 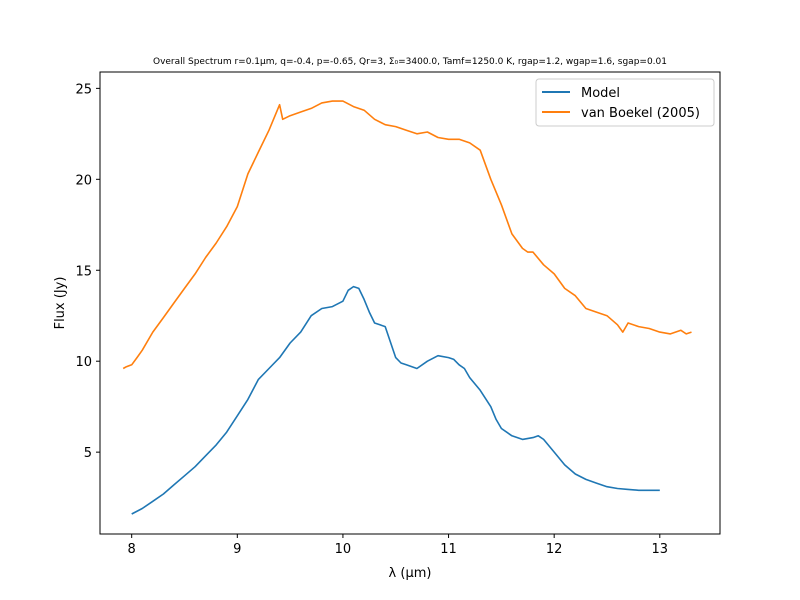 What do you see at coordinates (600, 93) in the screenshot?
I see `legend-label-model: Model` at bounding box center [600, 93].